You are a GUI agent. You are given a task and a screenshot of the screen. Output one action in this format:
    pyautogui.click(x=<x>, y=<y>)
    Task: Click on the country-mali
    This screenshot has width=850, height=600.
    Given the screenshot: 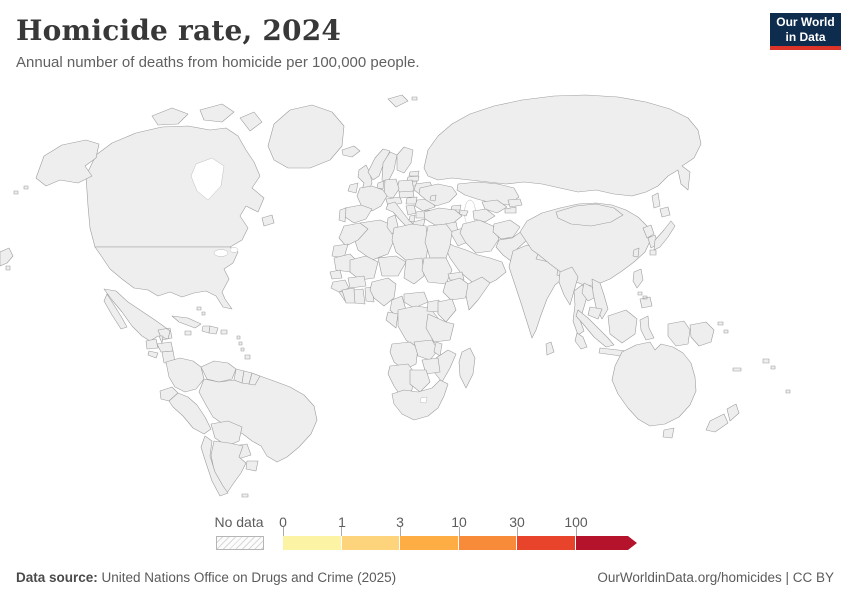 What is the action you would take?
    pyautogui.click(x=364, y=268)
    